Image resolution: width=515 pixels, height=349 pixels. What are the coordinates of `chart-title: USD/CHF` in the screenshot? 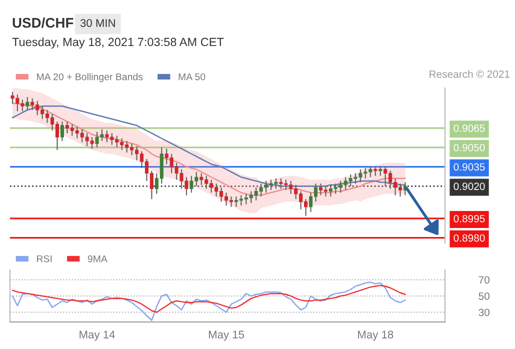 It's located at (43, 23).